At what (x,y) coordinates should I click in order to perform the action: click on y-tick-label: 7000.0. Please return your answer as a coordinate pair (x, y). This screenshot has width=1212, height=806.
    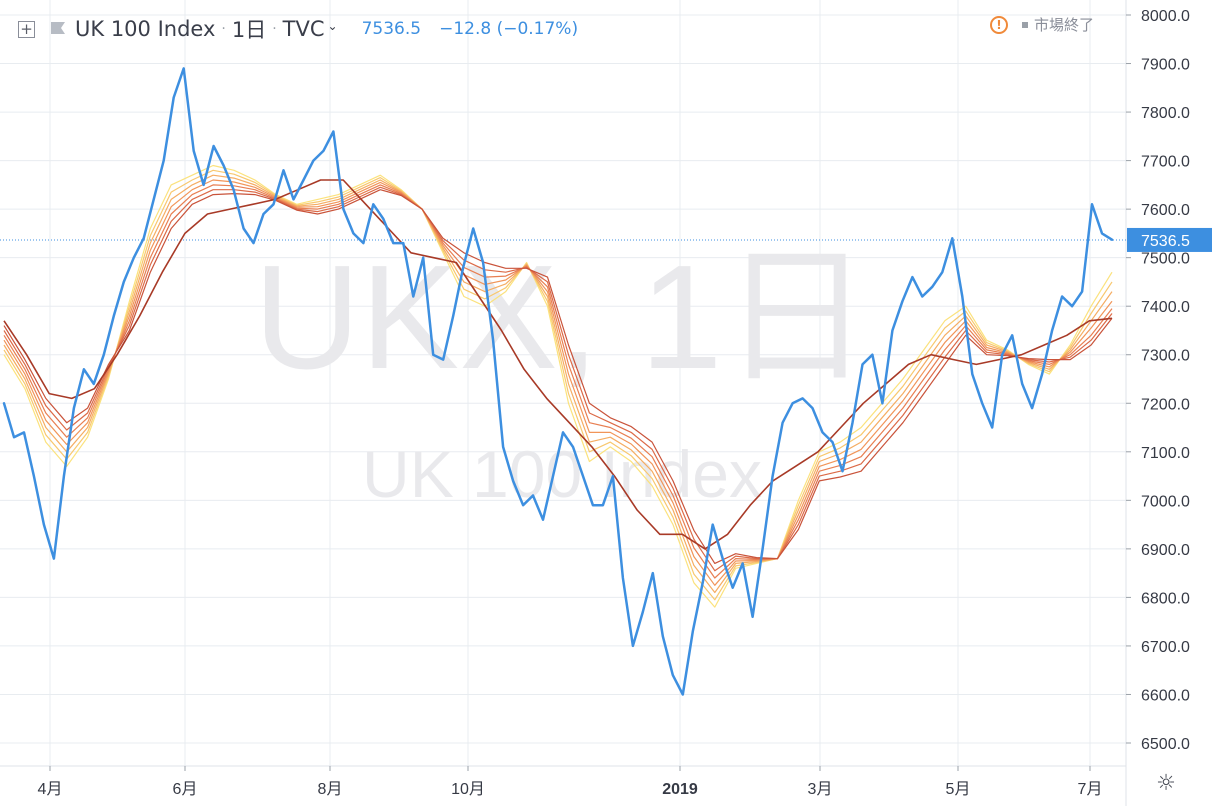
    Looking at the image, I should click on (1165, 501).